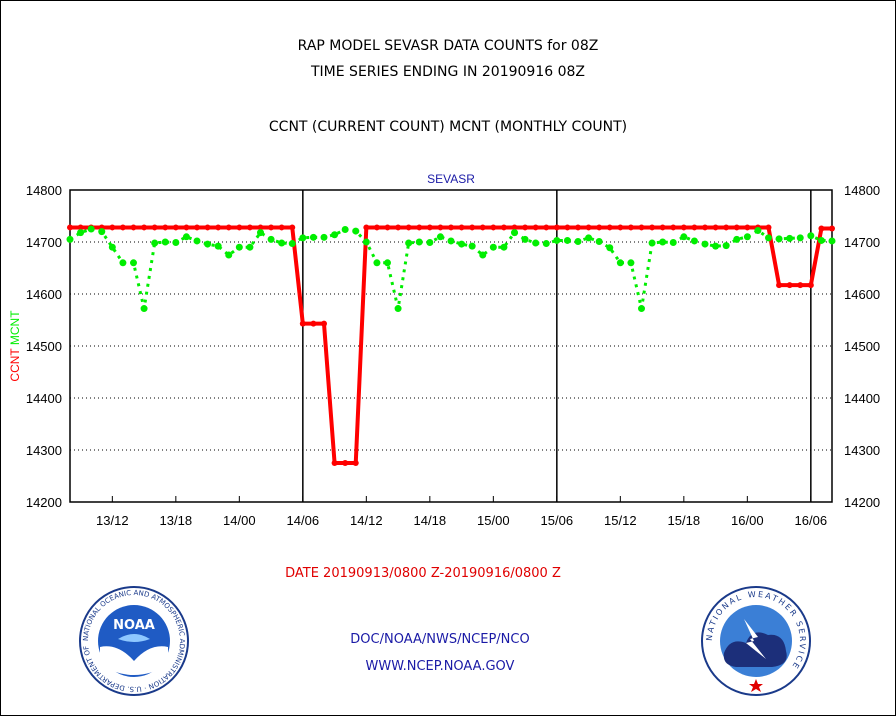 This screenshot has width=896, height=716. I want to click on plot-title: SEVASR, so click(451, 179).